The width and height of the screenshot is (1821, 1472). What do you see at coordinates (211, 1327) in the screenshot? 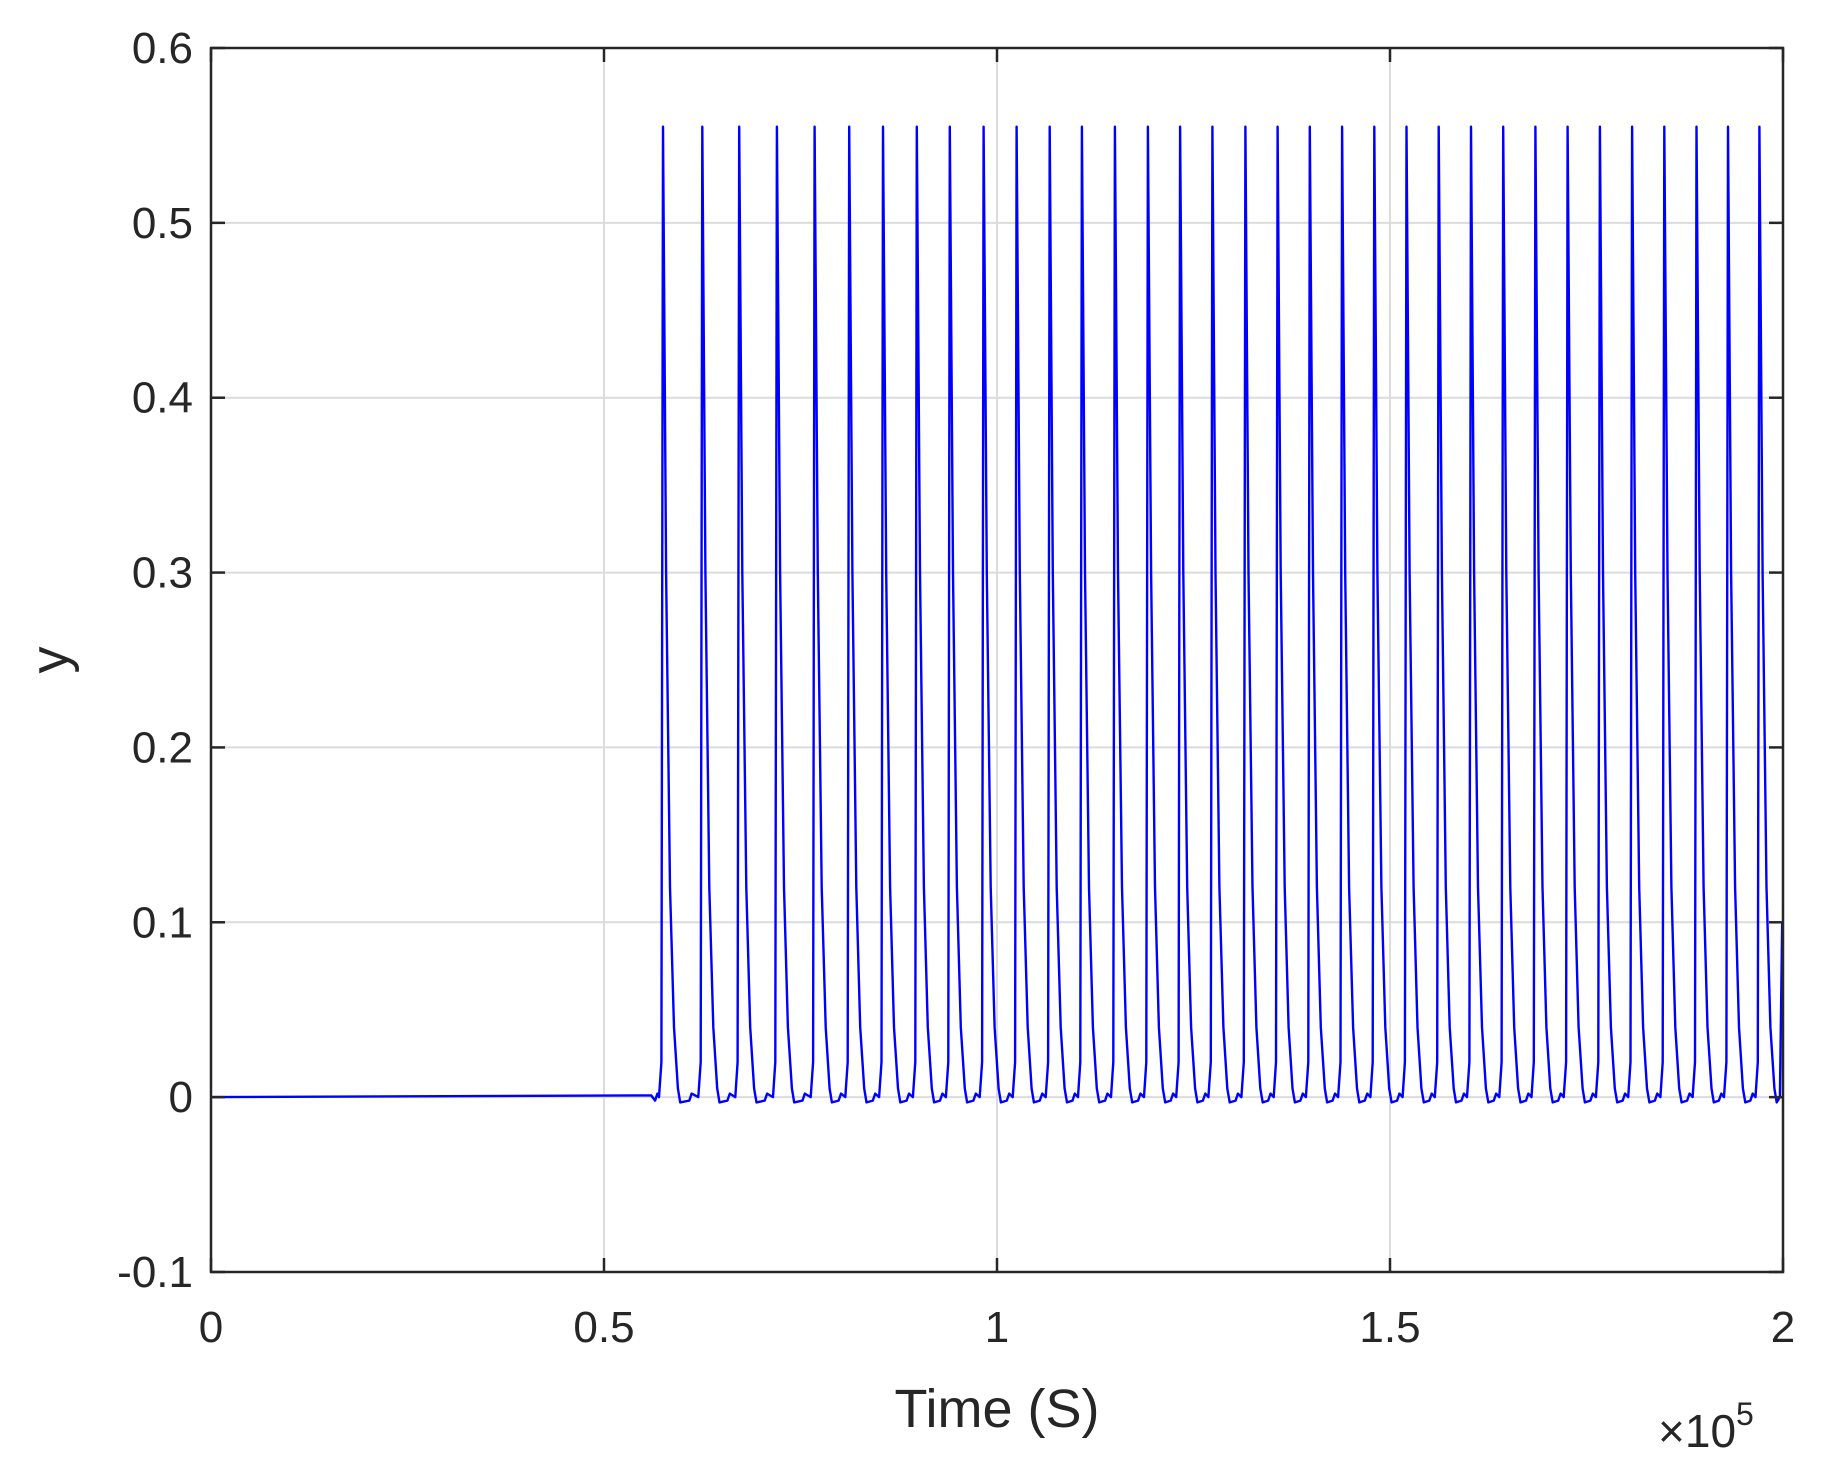
I see `x-tick-label: 0` at bounding box center [211, 1327].